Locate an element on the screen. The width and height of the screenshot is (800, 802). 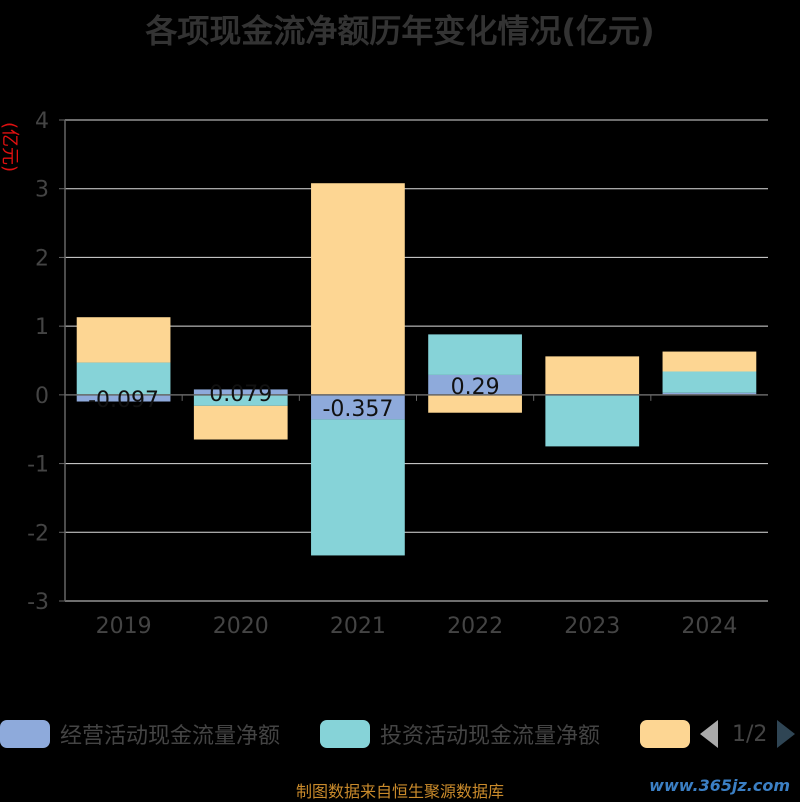
legend-swatch-investing is located at coordinates (345, 734).